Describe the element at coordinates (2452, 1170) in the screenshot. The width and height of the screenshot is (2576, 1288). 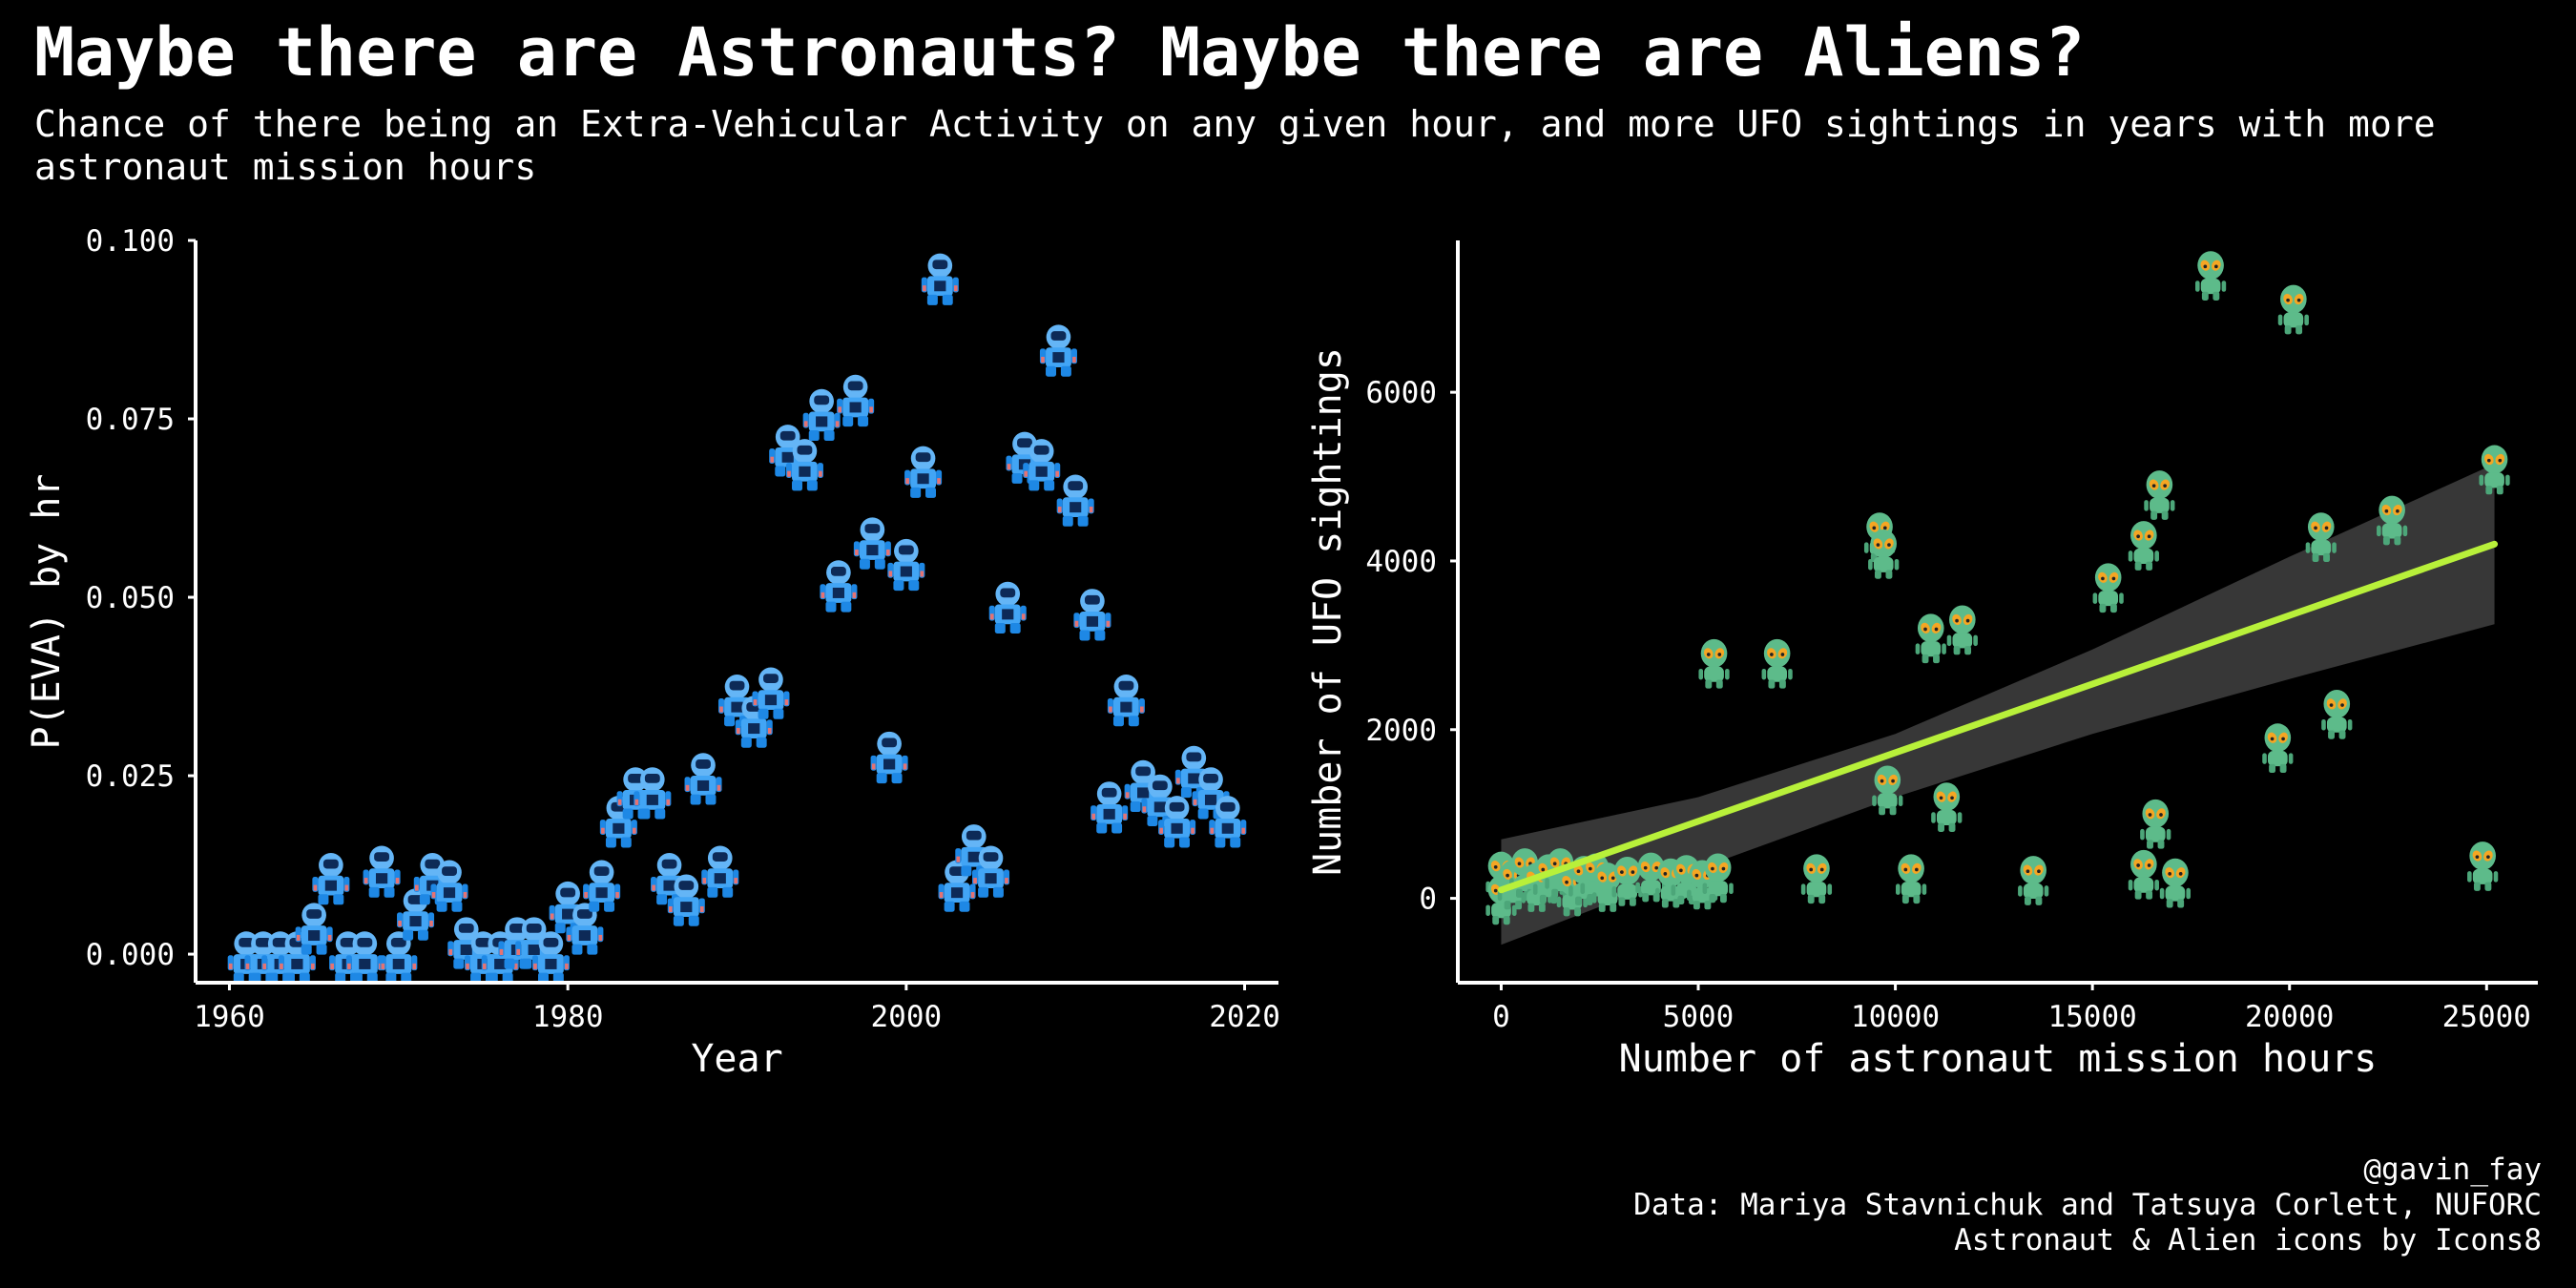
I see `credit-handle: @gavin_fay` at that location.